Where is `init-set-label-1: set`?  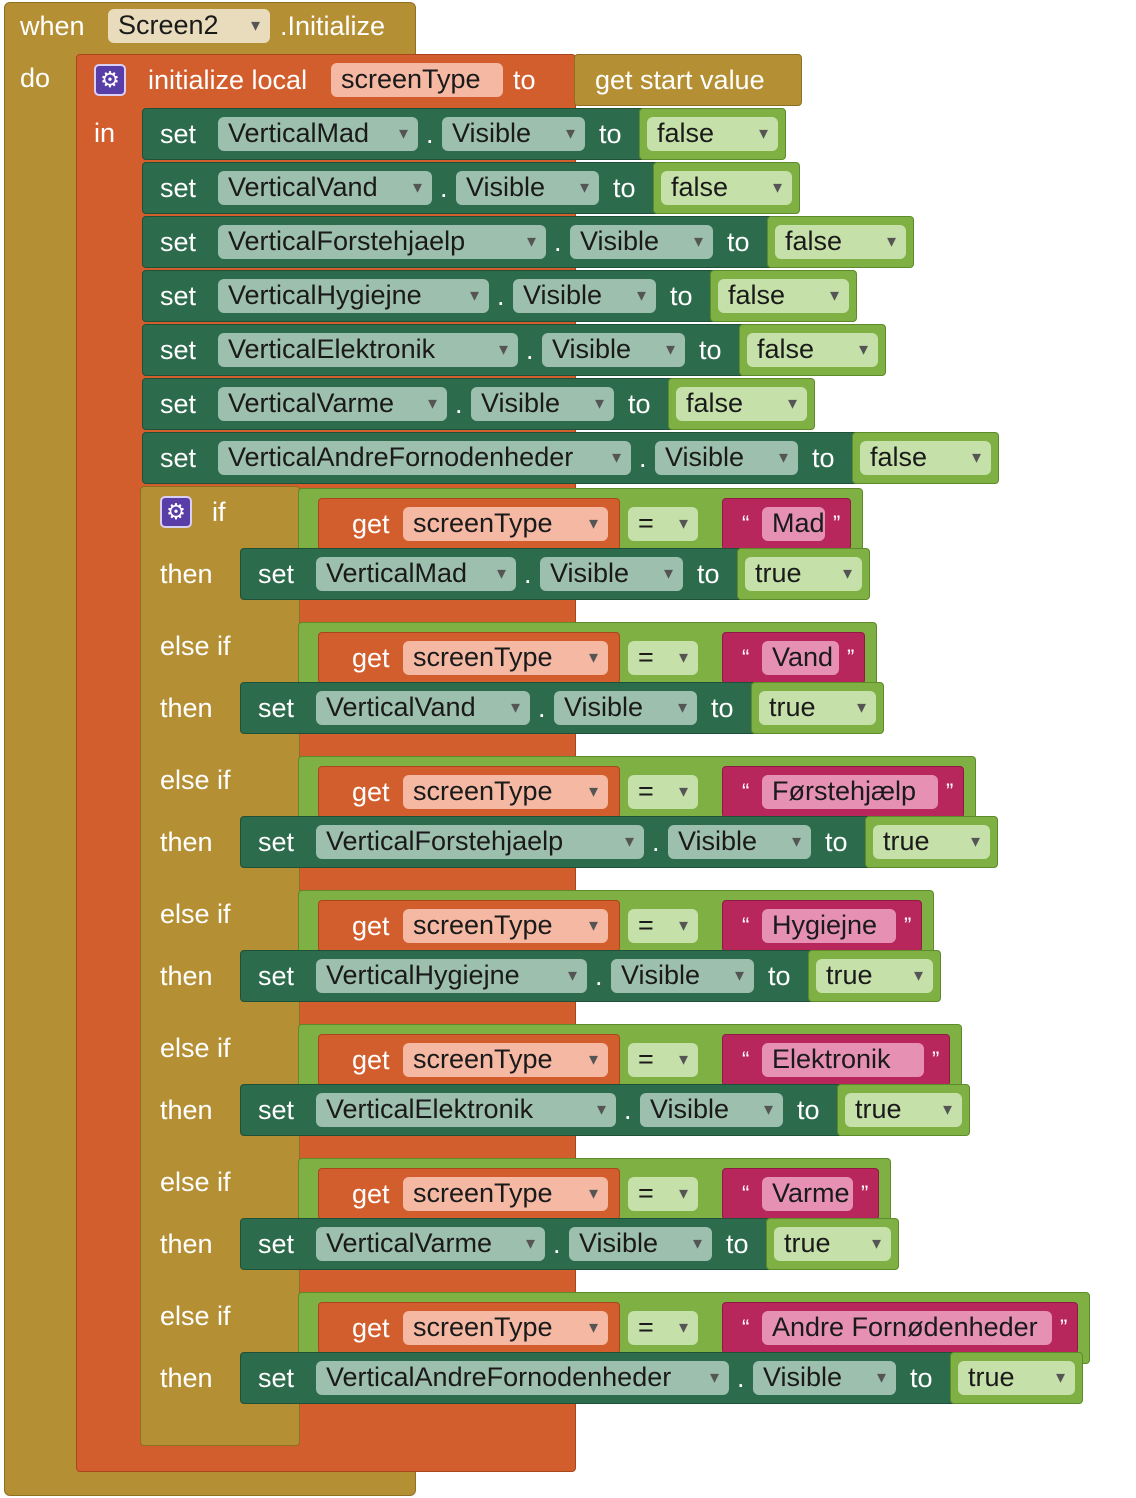 init-set-label-1: set is located at coordinates (178, 188).